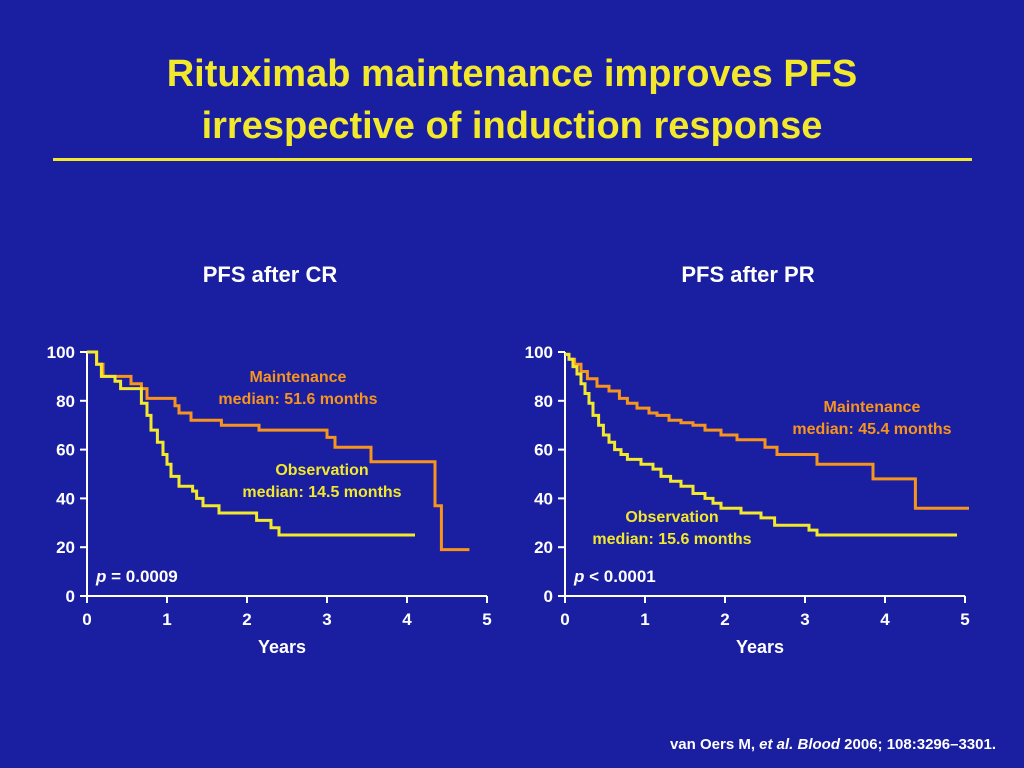  What do you see at coordinates (321, 492) in the screenshot?
I see `observation-label-median: median: 14.5 months` at bounding box center [321, 492].